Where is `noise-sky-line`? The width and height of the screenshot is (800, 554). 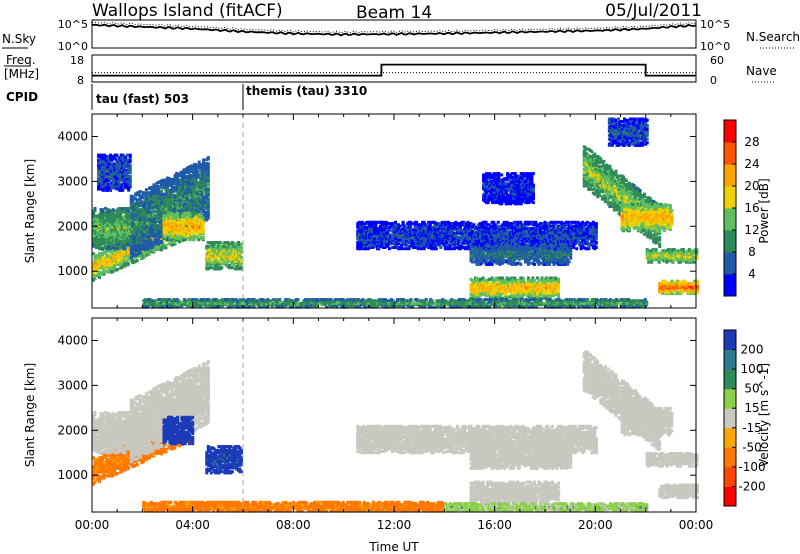
noise-sky-line is located at coordinates (394, 30).